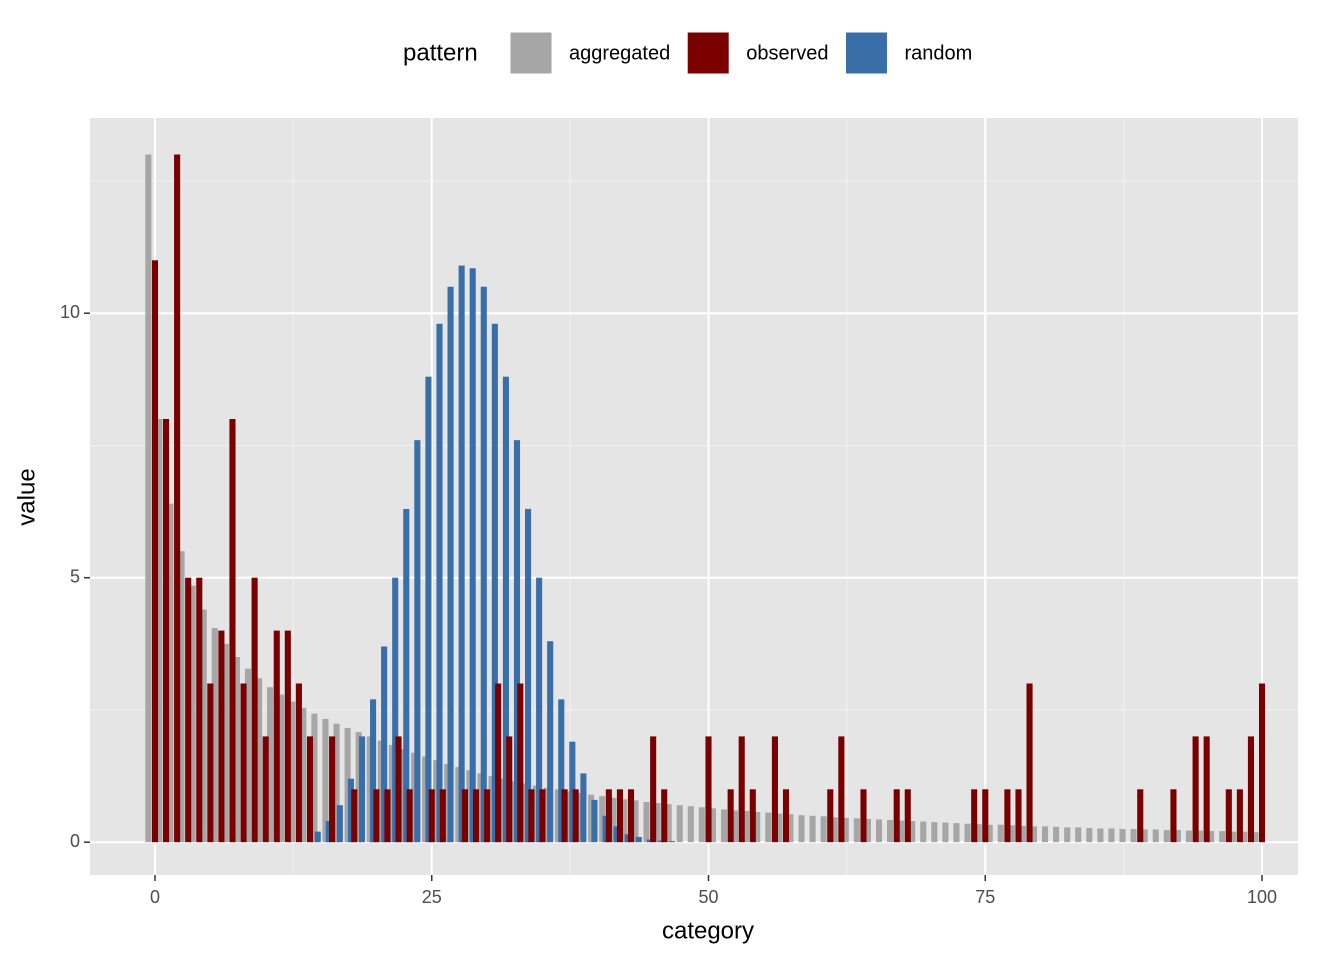  Describe the element at coordinates (938, 53) in the screenshot. I see `legend-label: random` at that location.